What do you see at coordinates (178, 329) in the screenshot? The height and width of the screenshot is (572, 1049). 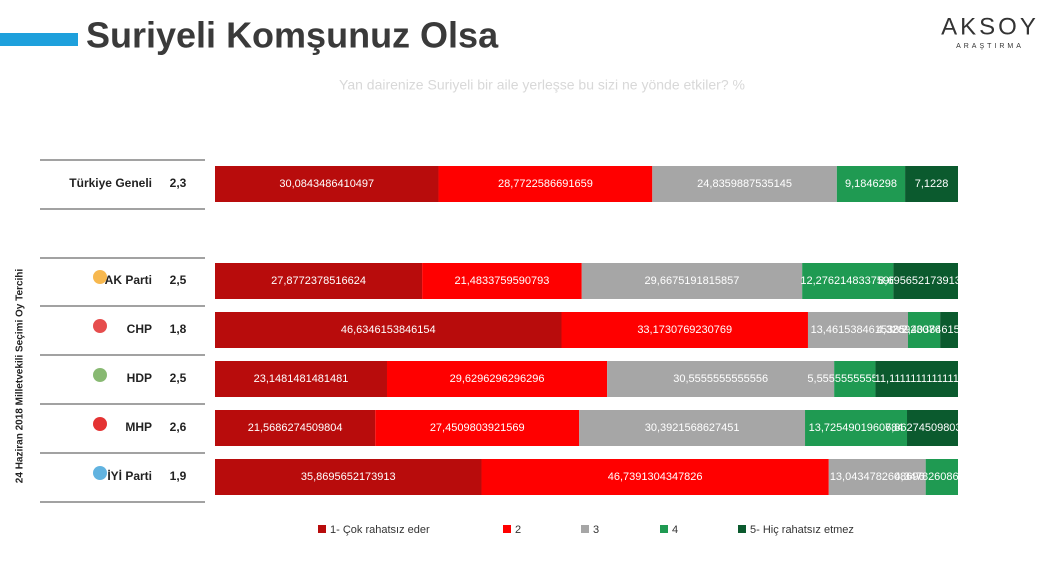 I see `score-label: 1,8` at bounding box center [178, 329].